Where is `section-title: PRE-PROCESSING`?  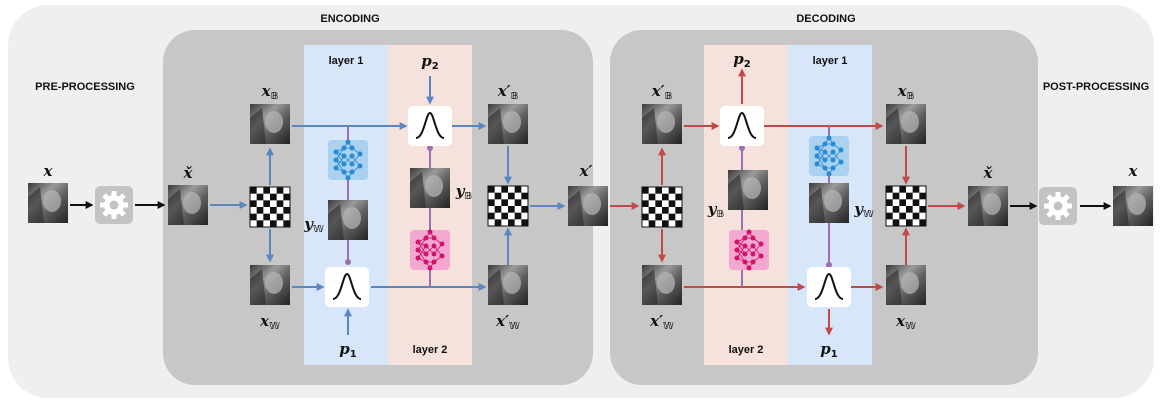 section-title: PRE-PROCESSING is located at coordinates (85, 87).